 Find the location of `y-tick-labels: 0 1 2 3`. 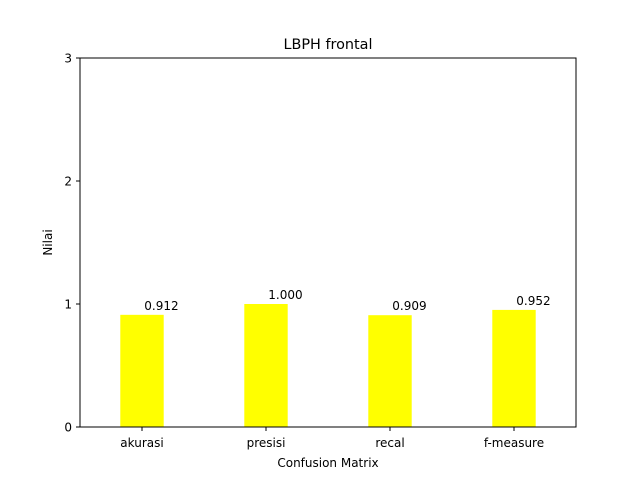

y-tick-labels: 0 1 2 3 is located at coordinates (72, 243).